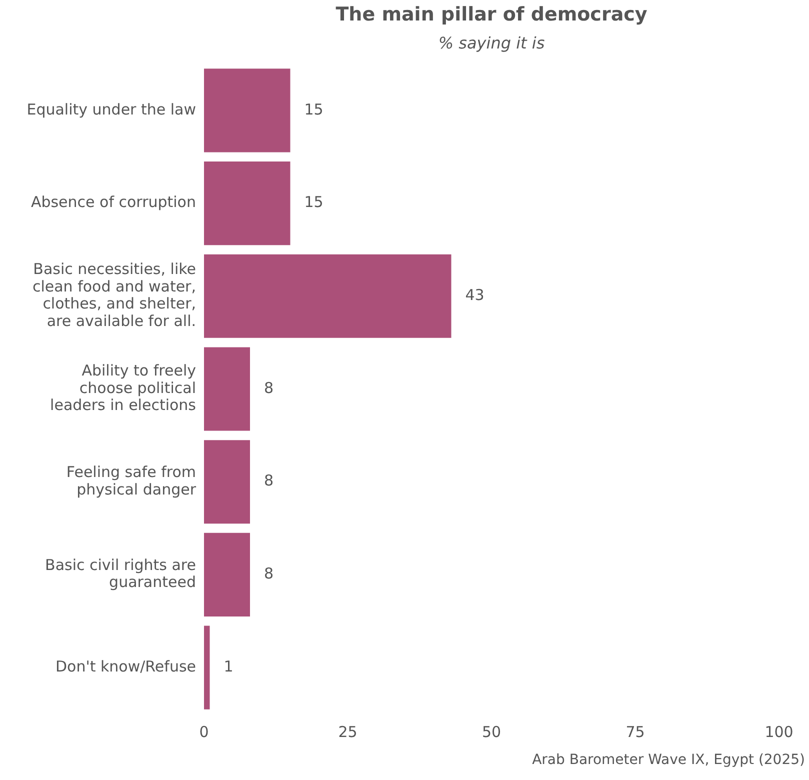 The width and height of the screenshot is (809, 780). Describe the element at coordinates (120, 574) in the screenshot. I see `y-tick-label: Basic civil rights are guaranteed` at that location.